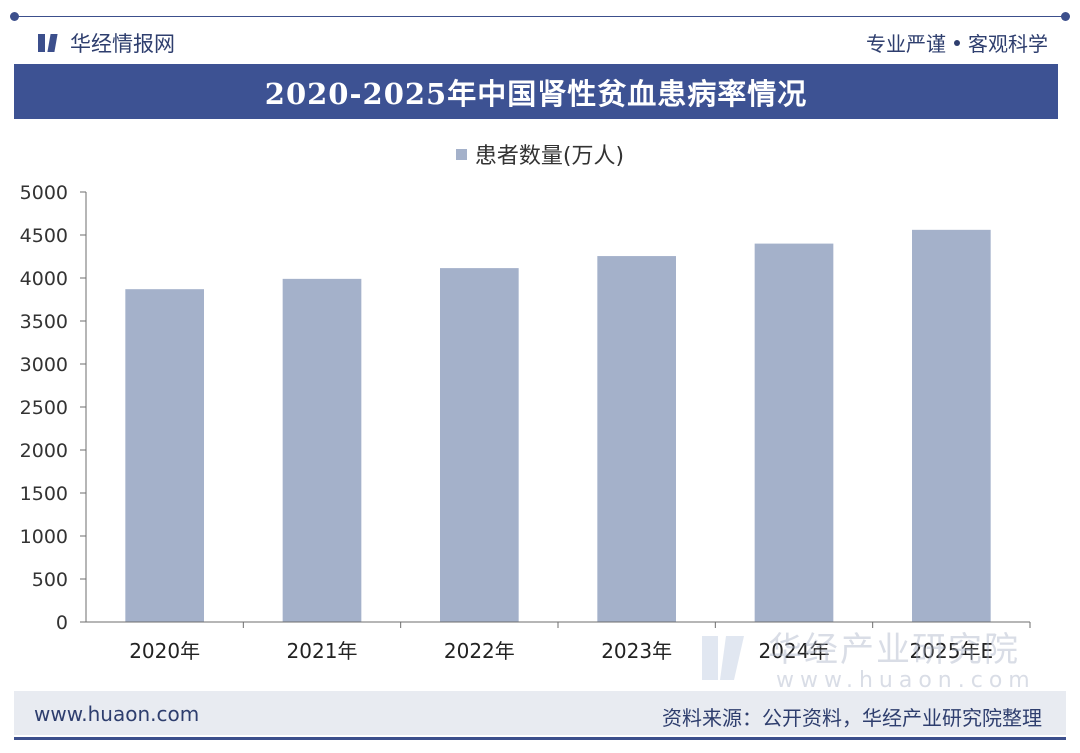  I want to click on motto: 专业严谨 客观科学, so click(957, 42).